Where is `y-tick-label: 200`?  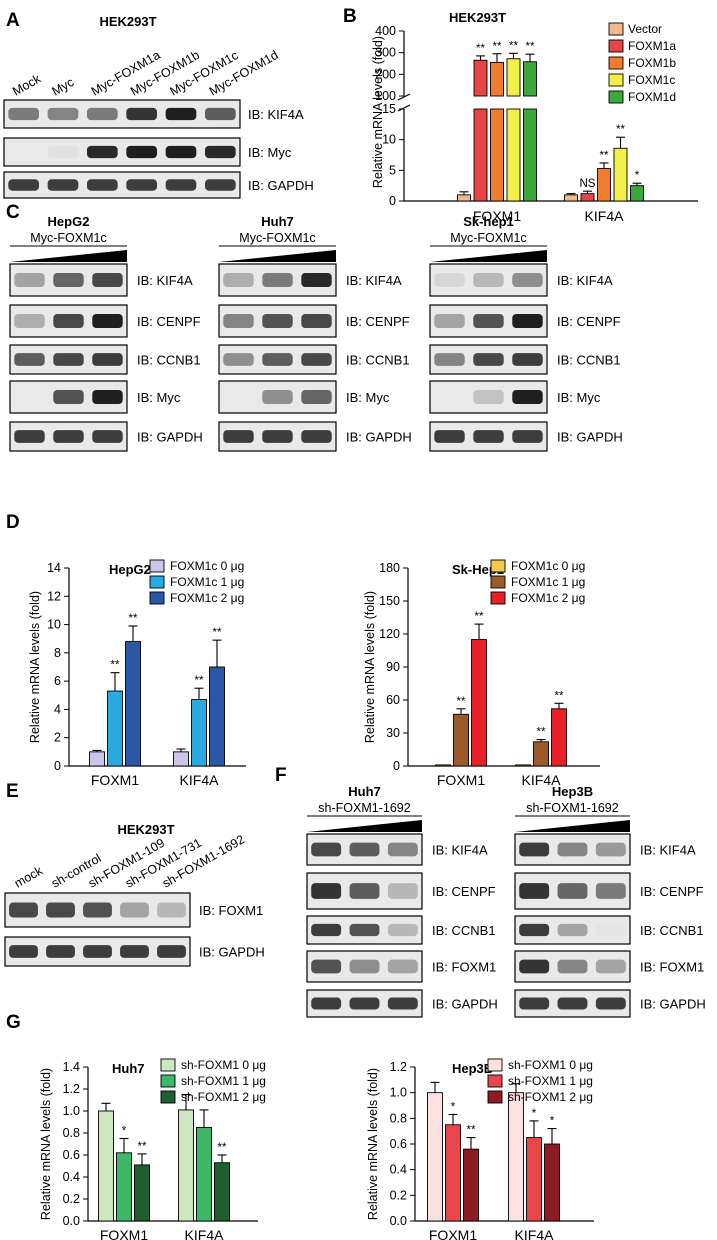 y-tick-label: 200 is located at coordinates (385, 74).